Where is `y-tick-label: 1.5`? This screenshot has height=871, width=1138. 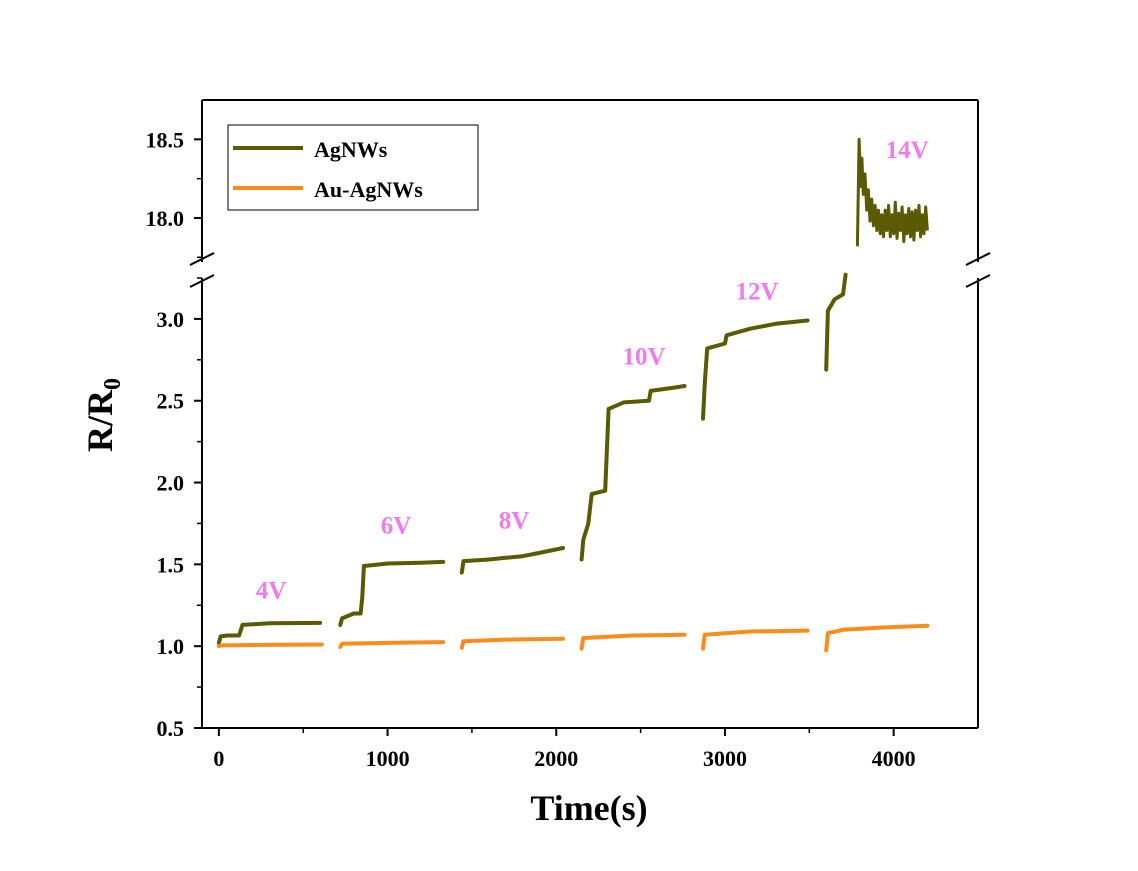
y-tick-label: 1.5 is located at coordinates (171, 564).